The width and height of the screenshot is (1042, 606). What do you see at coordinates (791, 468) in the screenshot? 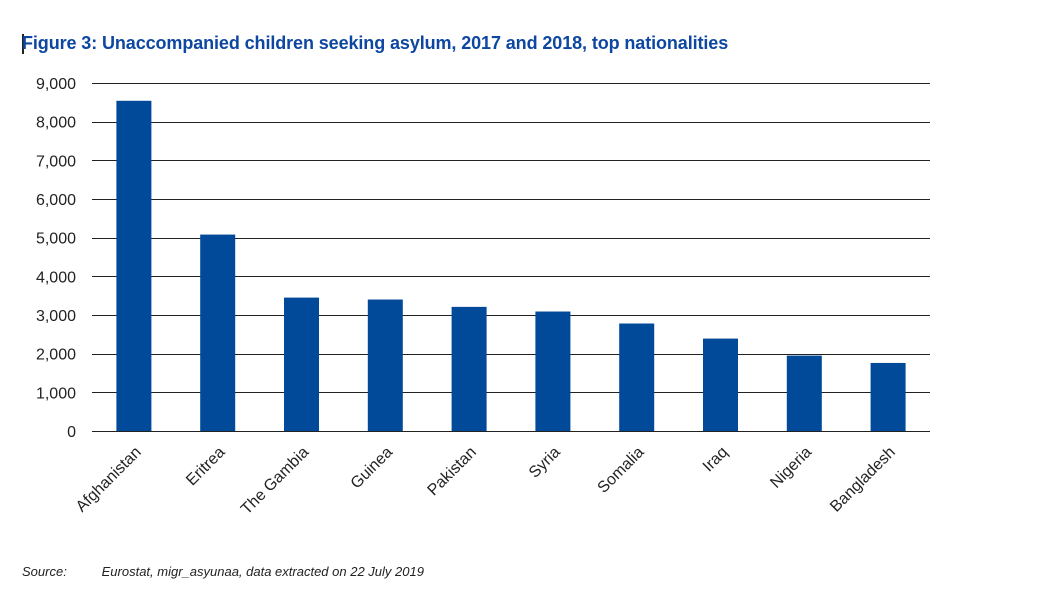
I see `x-tick-label: Nigeria` at bounding box center [791, 468].